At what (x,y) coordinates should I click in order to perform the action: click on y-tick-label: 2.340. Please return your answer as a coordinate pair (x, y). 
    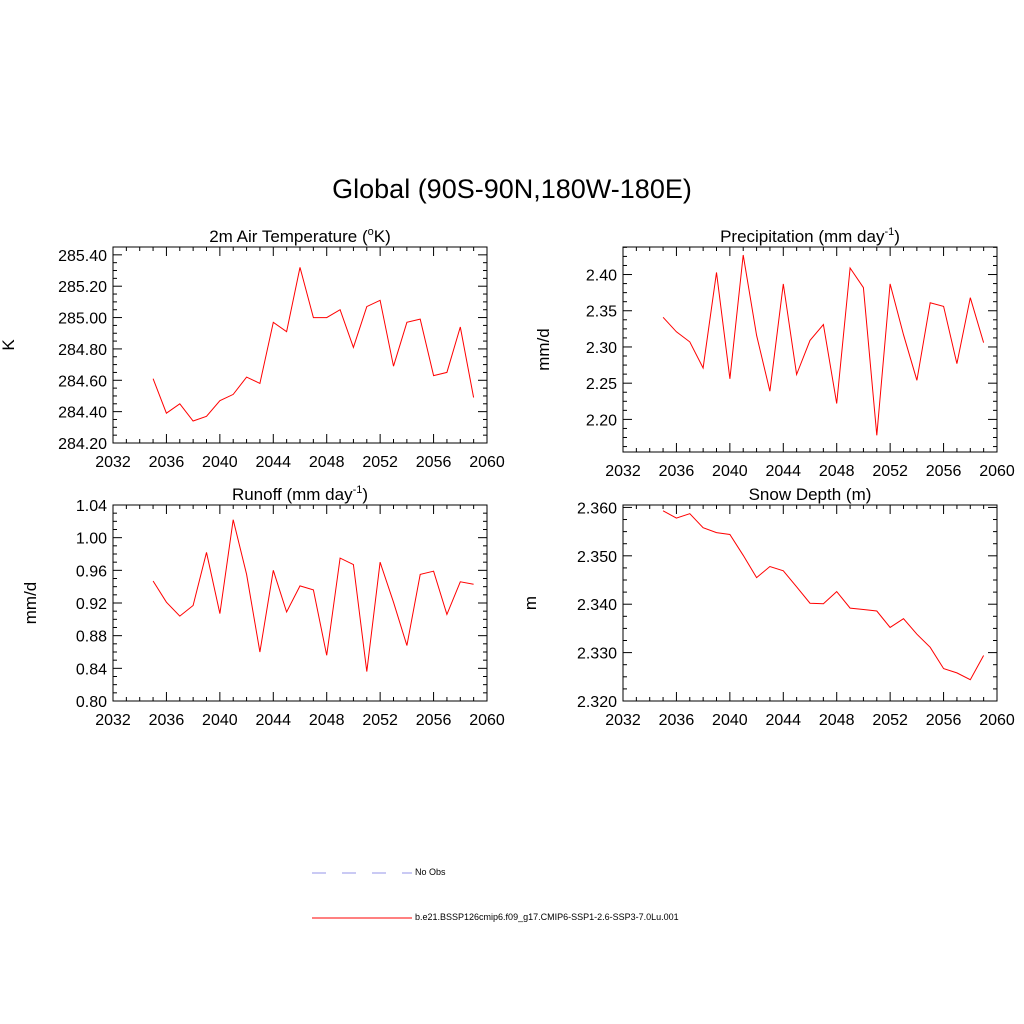
    Looking at the image, I should click on (597, 605).